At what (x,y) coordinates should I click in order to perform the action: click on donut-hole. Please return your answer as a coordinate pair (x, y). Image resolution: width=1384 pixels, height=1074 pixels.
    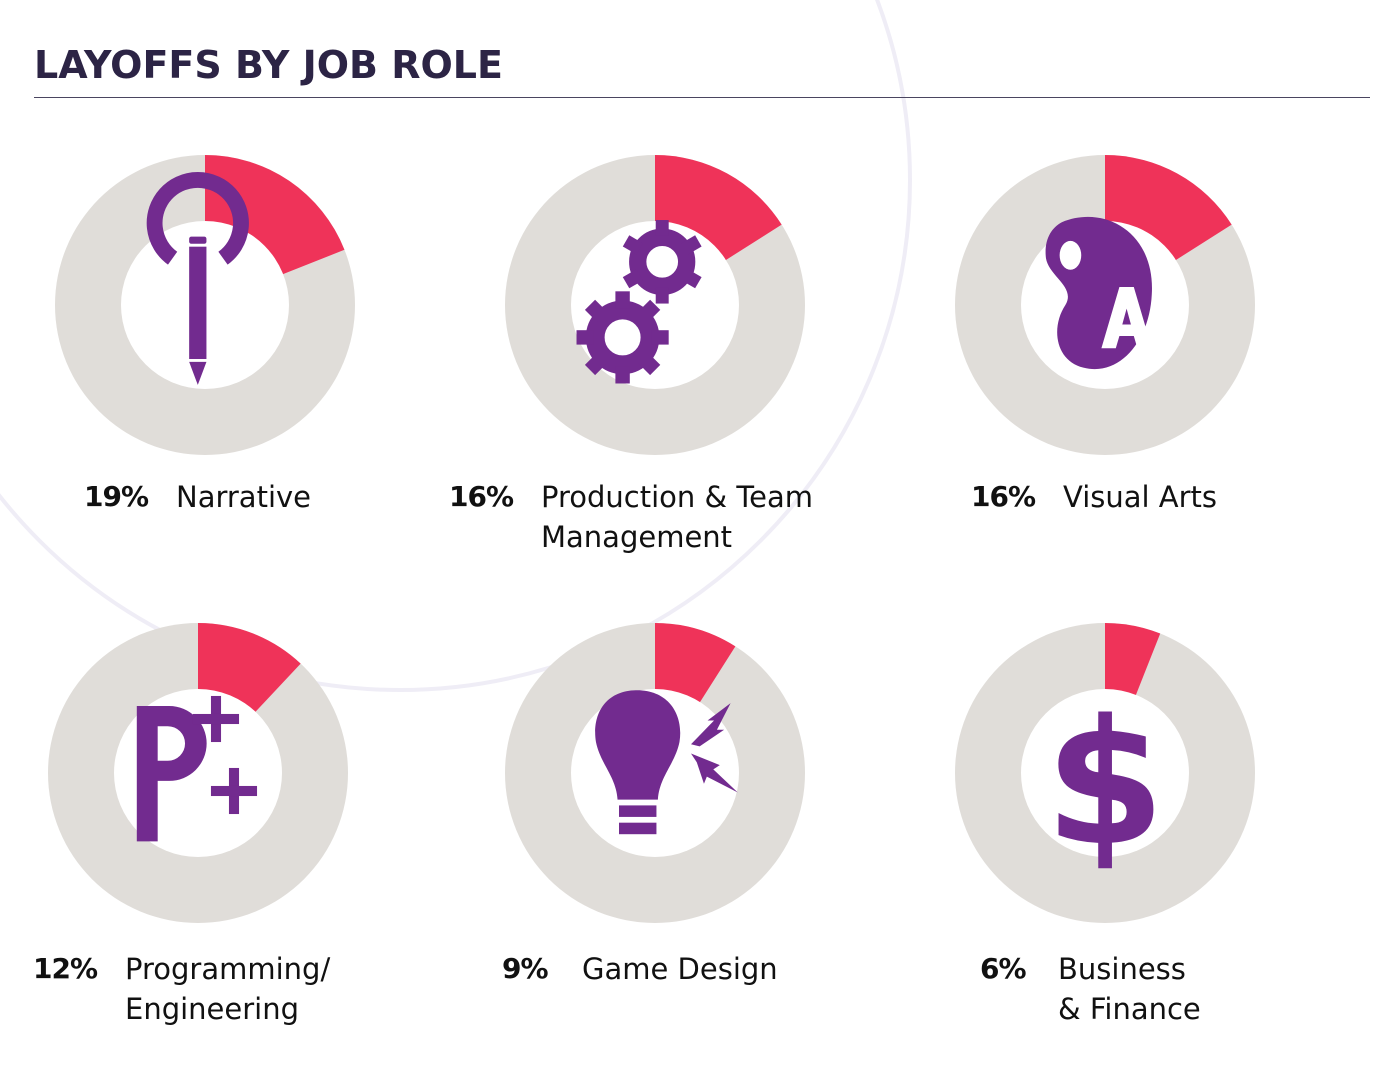
    Looking at the image, I should click on (1105, 773).